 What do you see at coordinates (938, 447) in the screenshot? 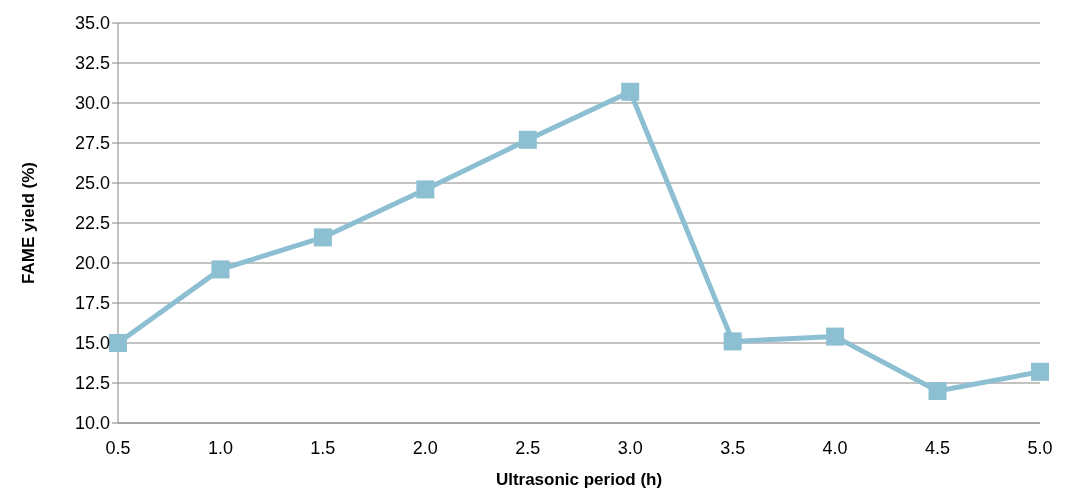
I see `x-tick-label: 4.5` at bounding box center [938, 447].